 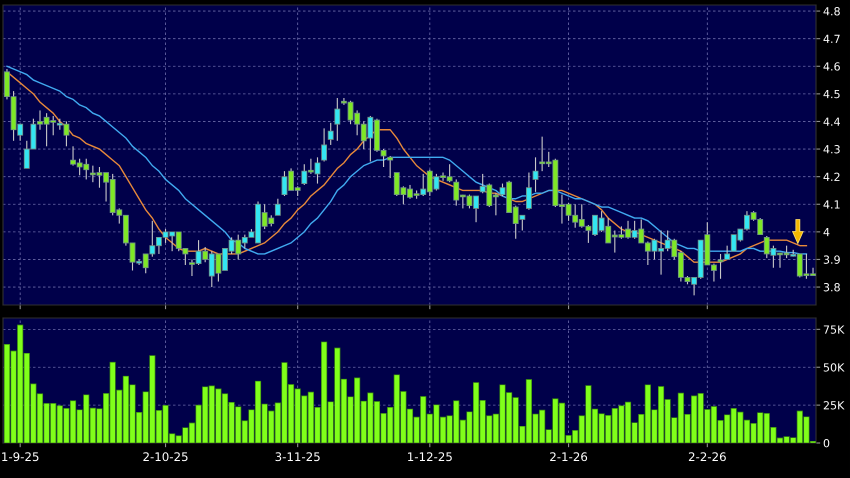 What do you see at coordinates (165, 457) in the screenshot?
I see `x-tick-label: 2-10-25` at bounding box center [165, 457].